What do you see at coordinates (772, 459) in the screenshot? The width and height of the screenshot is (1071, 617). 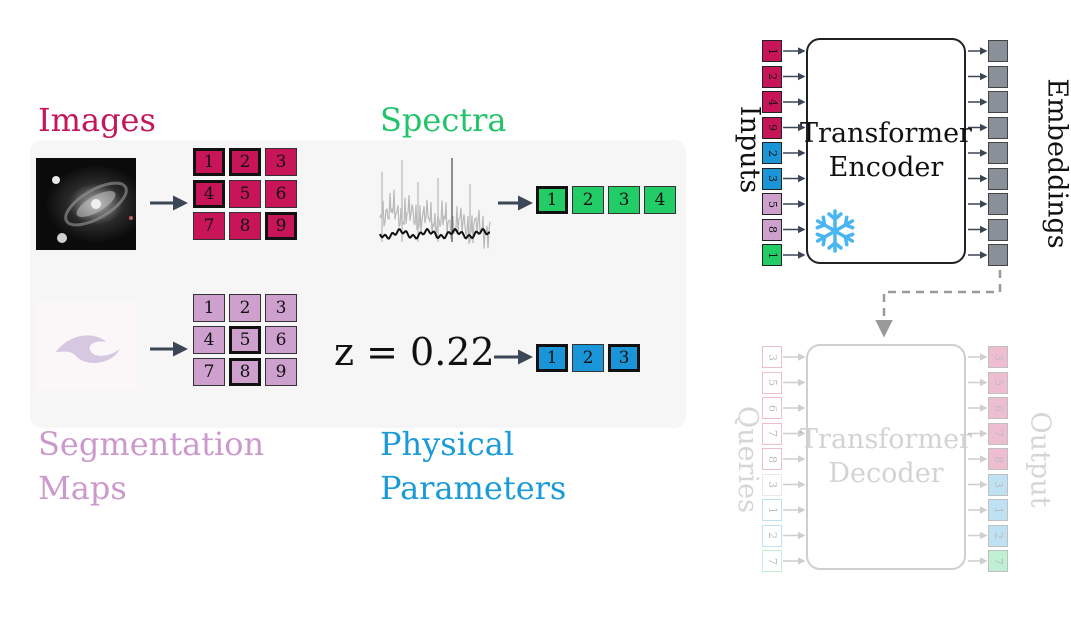 I see `decoder-query-token-5: 8` at bounding box center [772, 459].